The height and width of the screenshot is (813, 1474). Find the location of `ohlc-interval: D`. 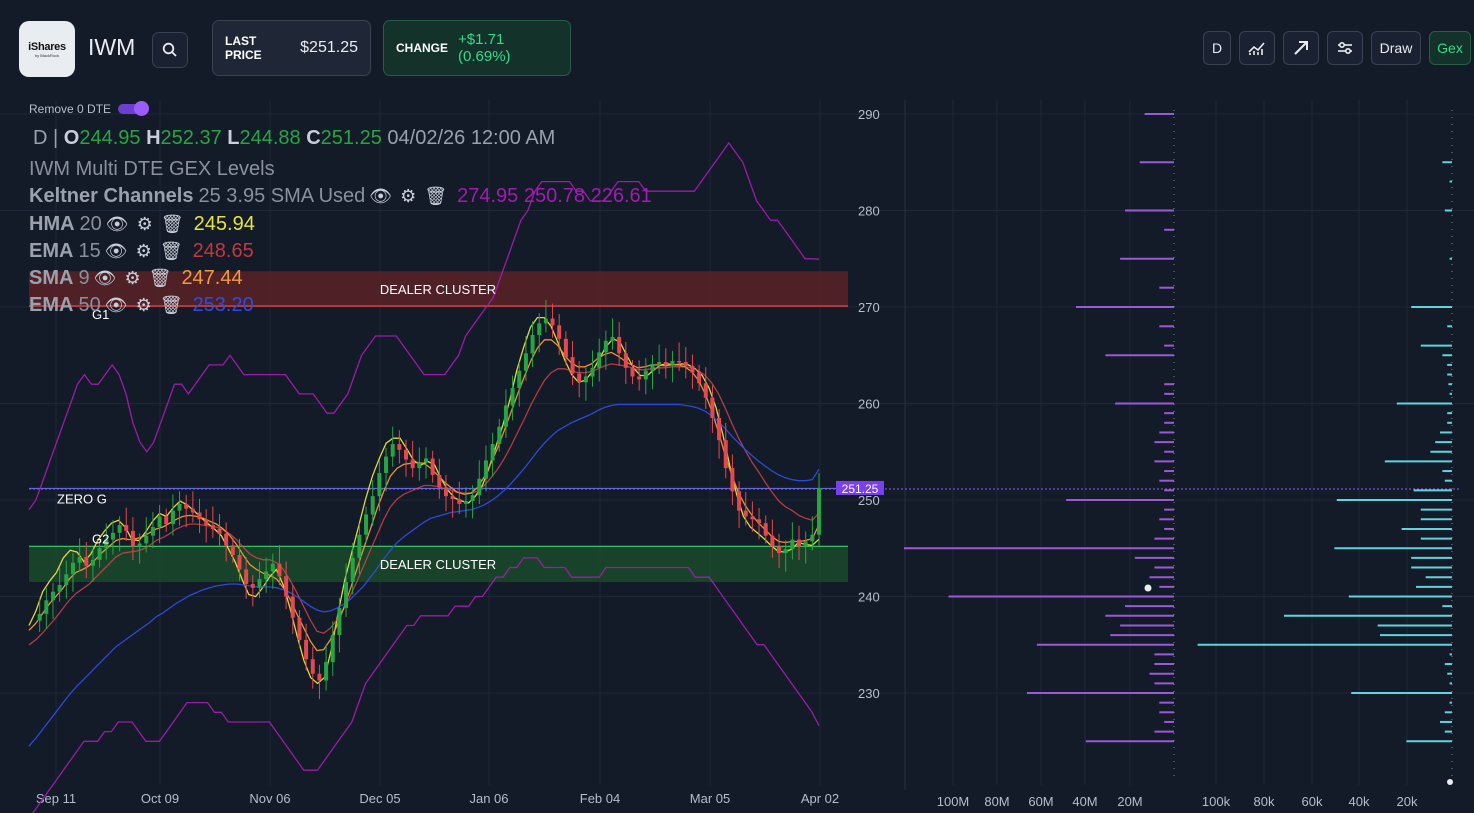

ohlc-interval: D is located at coordinates (40, 138).